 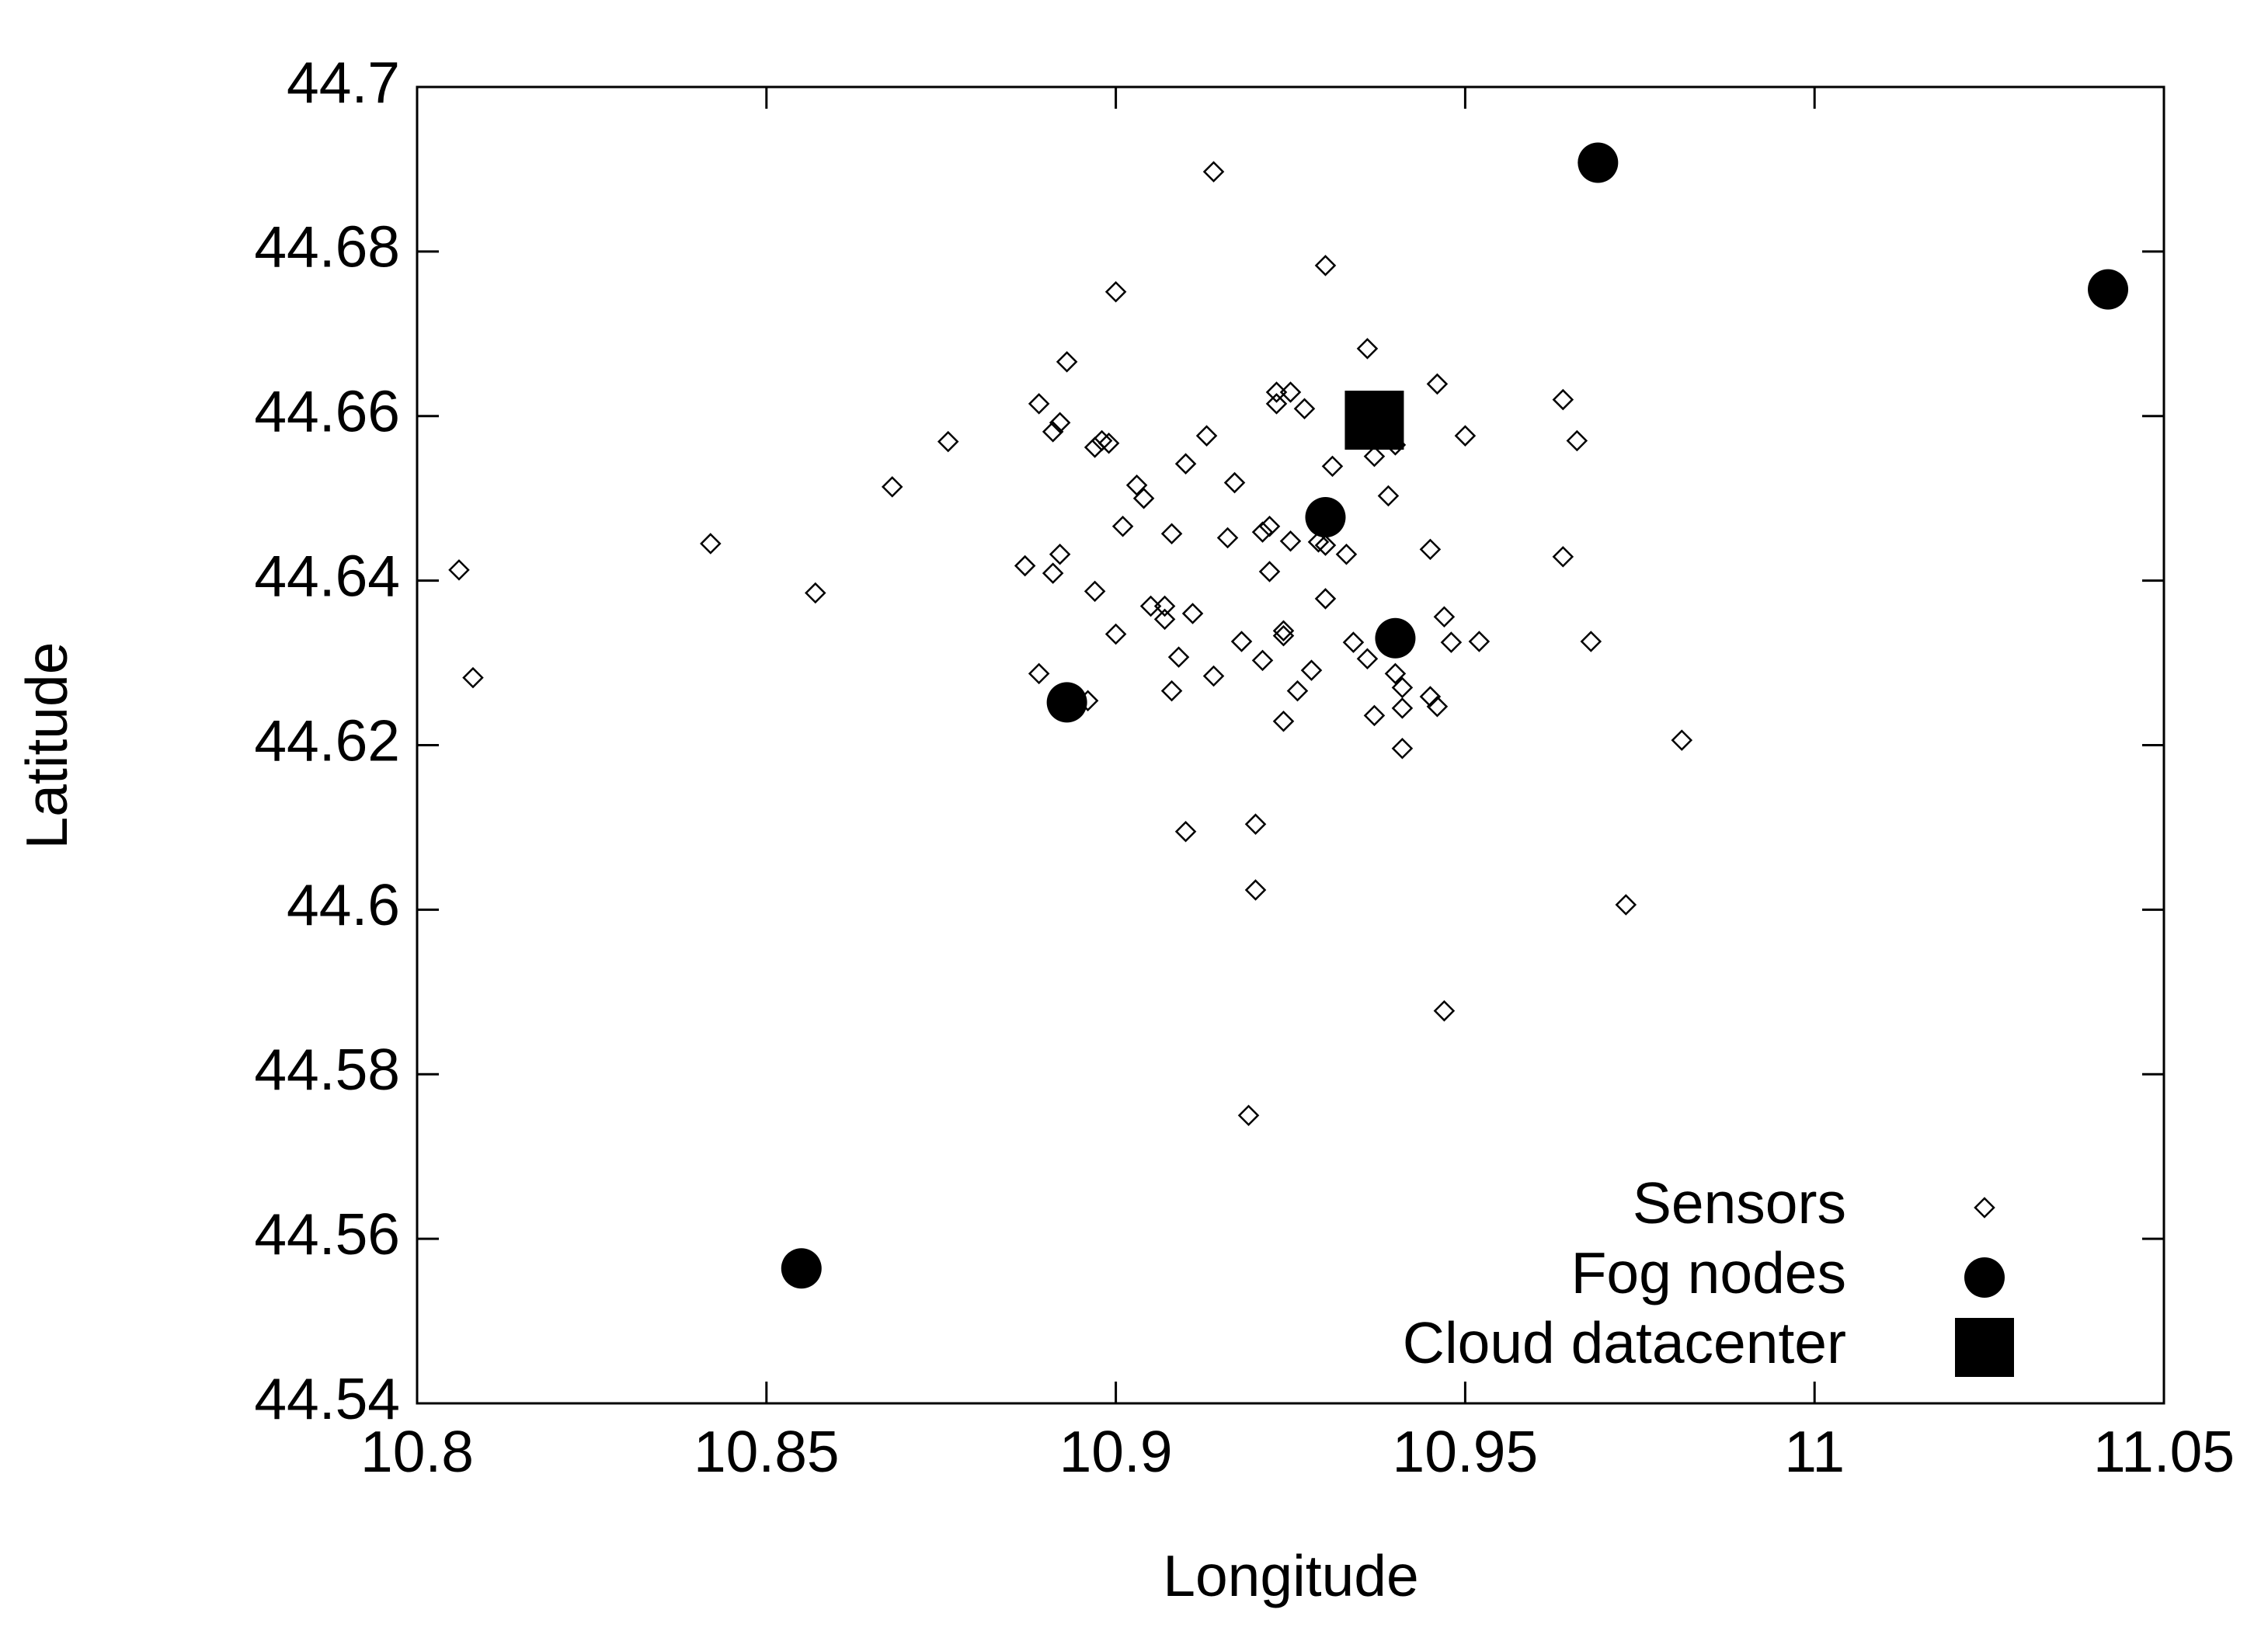 I want to click on x-tick-label: 11.05, so click(x=2164, y=1451).